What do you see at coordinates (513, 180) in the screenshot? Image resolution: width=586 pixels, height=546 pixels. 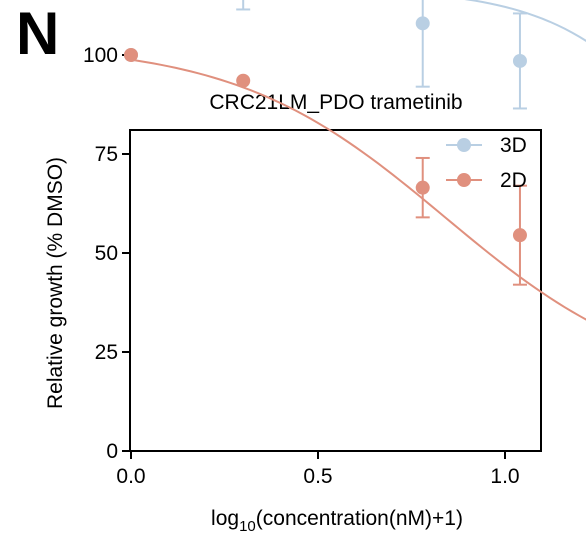 I see `legend-label-2D: 2D` at bounding box center [513, 180].